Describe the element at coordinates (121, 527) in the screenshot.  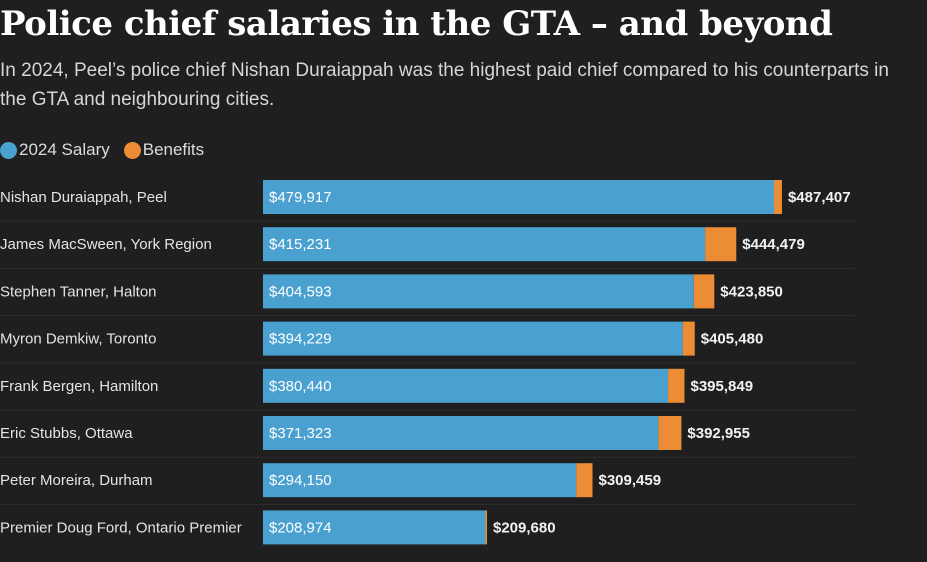
I see `category-label: Premier Doug Ford, Ontario Premier` at that location.